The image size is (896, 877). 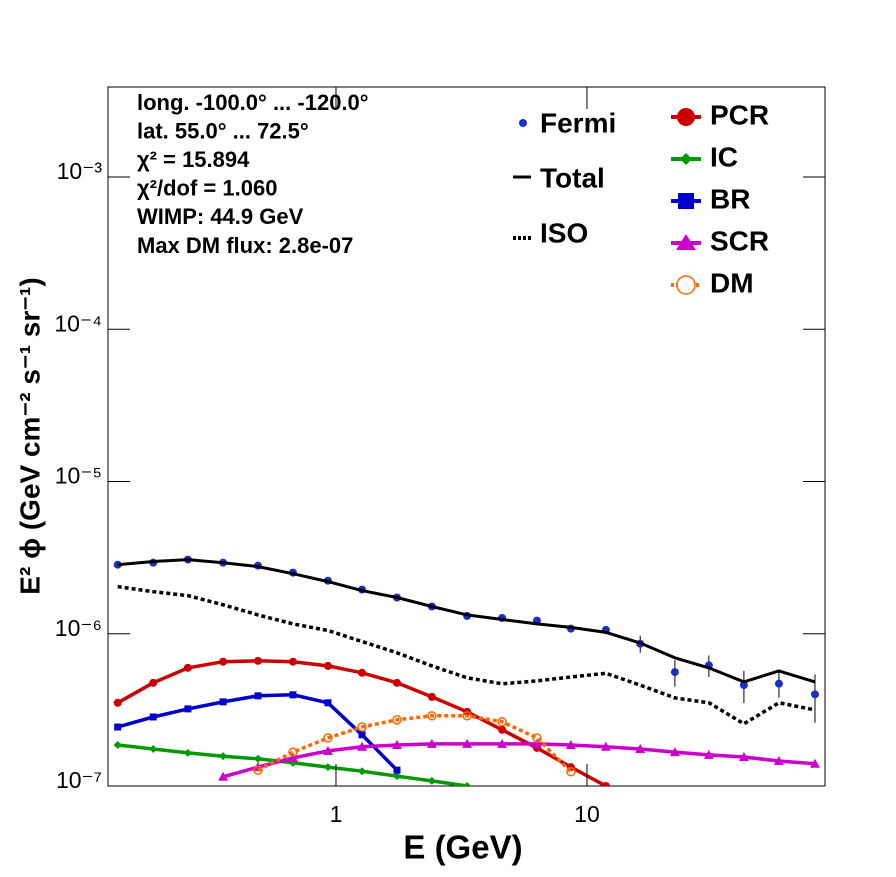 What do you see at coordinates (732, 282) in the screenshot?
I see `legend-label: DM` at bounding box center [732, 282].